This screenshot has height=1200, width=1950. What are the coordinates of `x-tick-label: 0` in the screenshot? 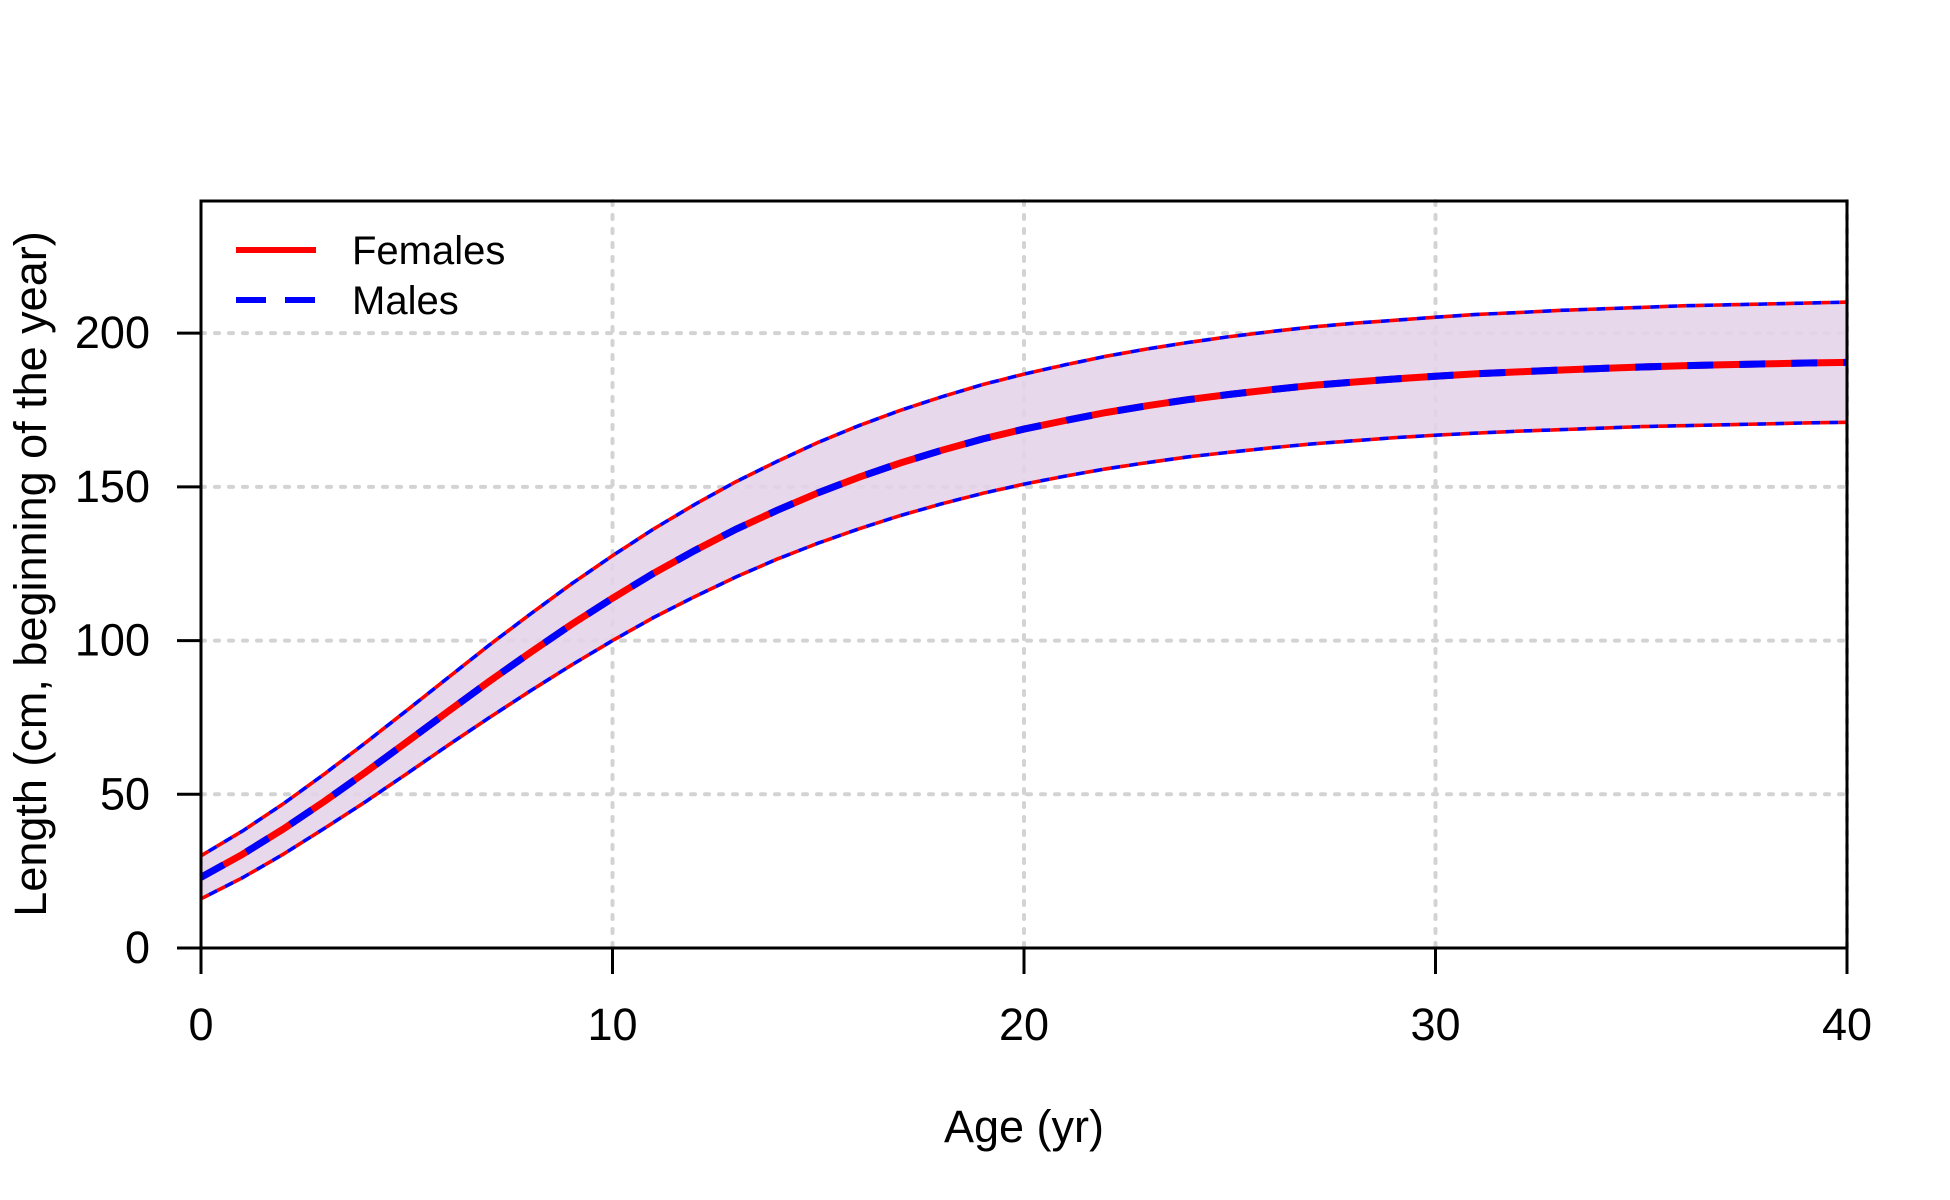 It's located at (200, 1024).